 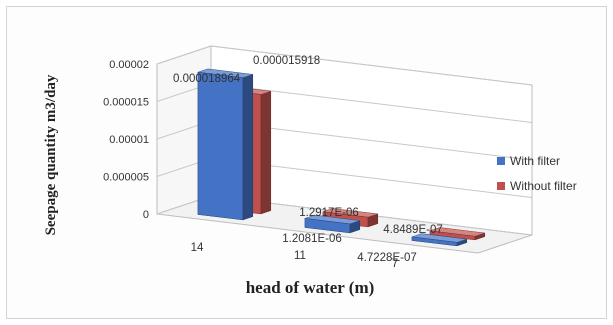 I want to click on y-tick-label: 0.000015, so click(x=126, y=103).